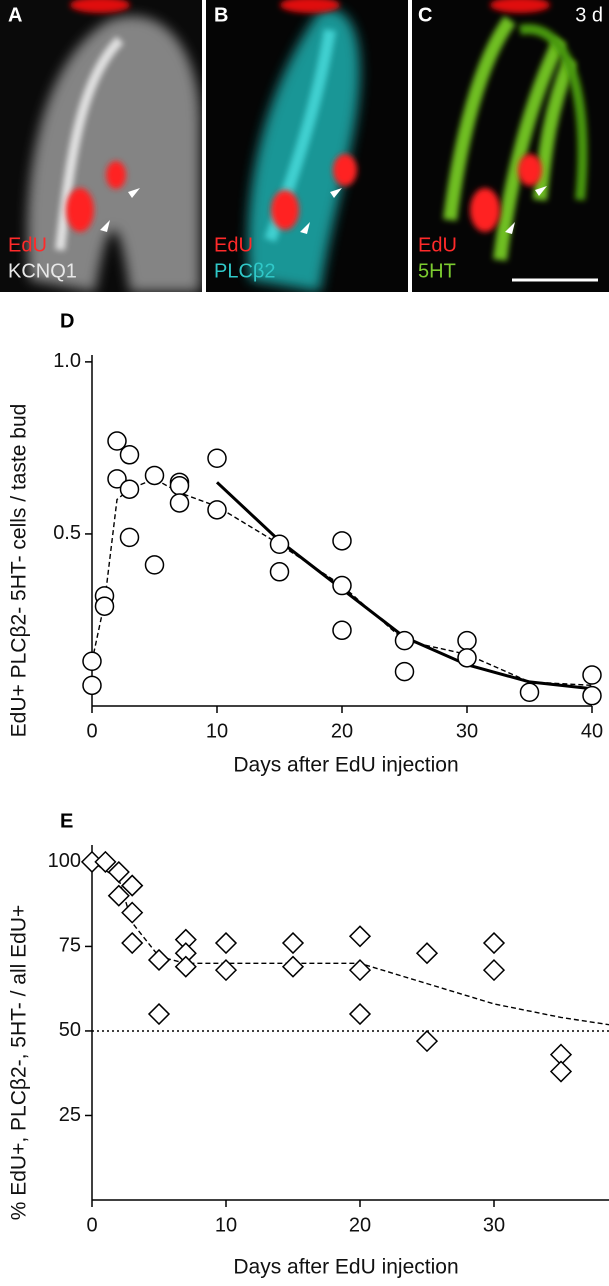 Image resolution: width=609 pixels, height=1286 pixels. I want to click on y-tick-label: 1.0, so click(67, 361).